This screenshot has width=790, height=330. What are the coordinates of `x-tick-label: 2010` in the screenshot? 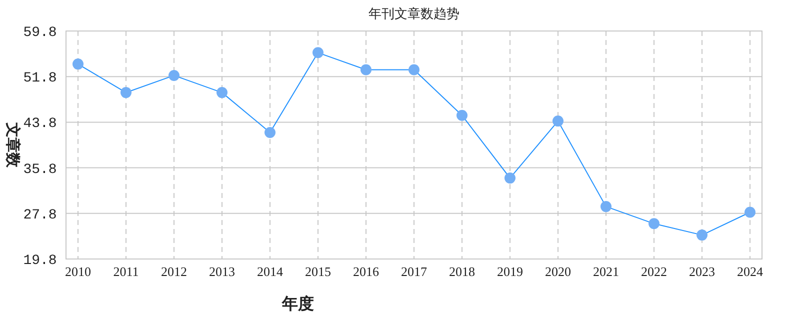 It's located at (78, 271).